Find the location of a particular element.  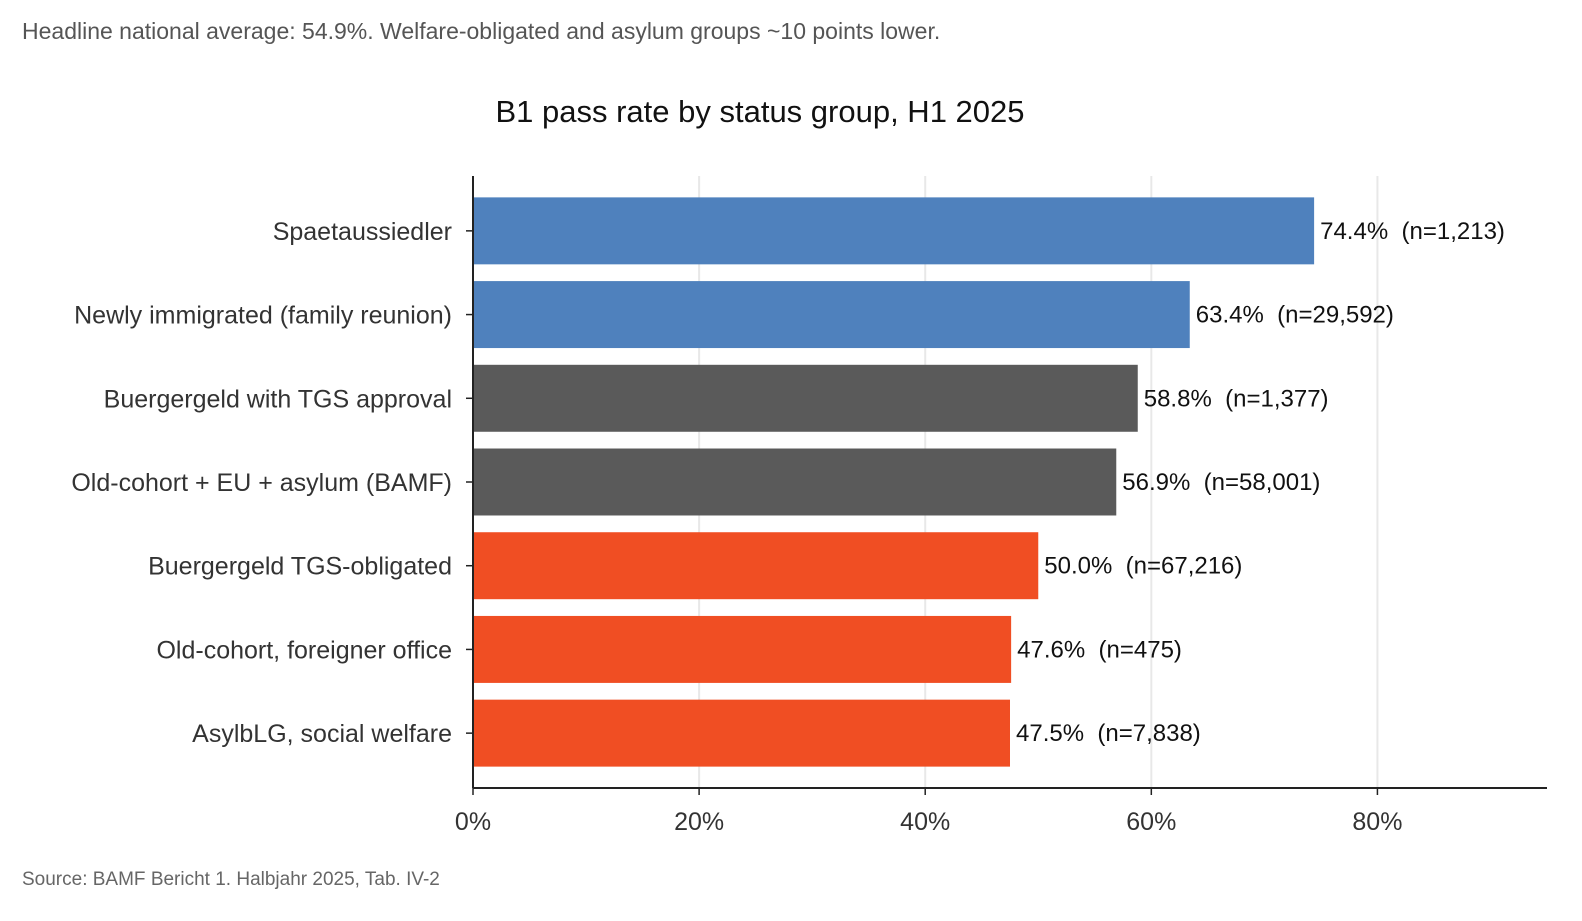

data-label: 47.6% (n=475) is located at coordinates (1099, 649).